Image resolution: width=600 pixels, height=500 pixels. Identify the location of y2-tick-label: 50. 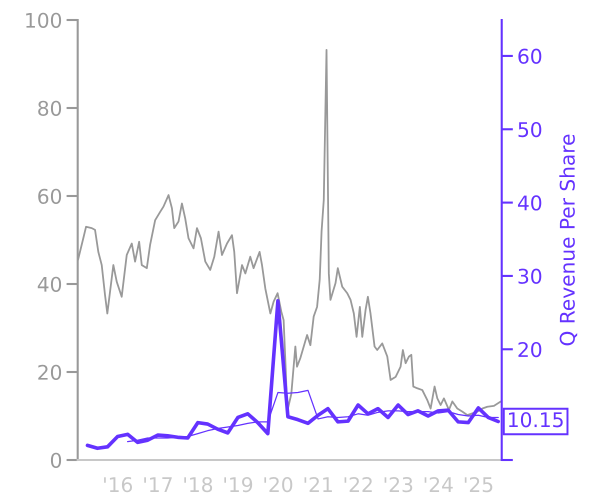
(530, 130).